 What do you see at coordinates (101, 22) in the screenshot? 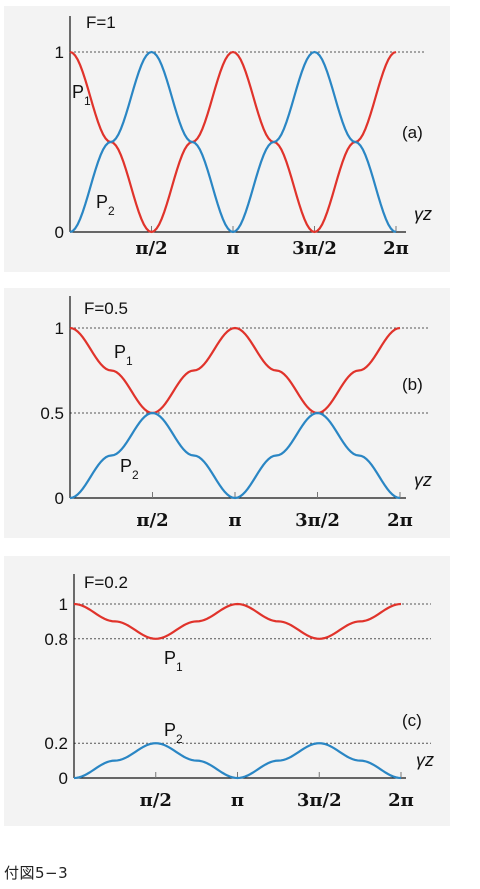
I see `parameter-label: F=1` at bounding box center [101, 22].